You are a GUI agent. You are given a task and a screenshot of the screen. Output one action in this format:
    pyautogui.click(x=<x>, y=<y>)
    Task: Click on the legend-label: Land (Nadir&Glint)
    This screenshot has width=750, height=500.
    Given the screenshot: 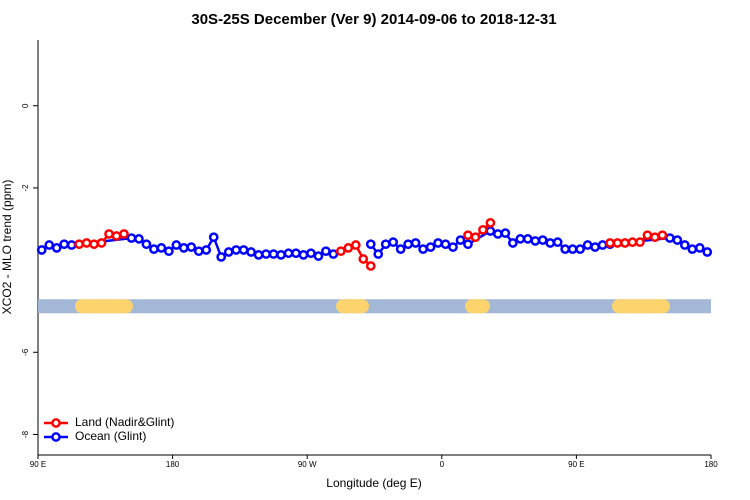 What is the action you would take?
    pyautogui.click(x=124, y=422)
    